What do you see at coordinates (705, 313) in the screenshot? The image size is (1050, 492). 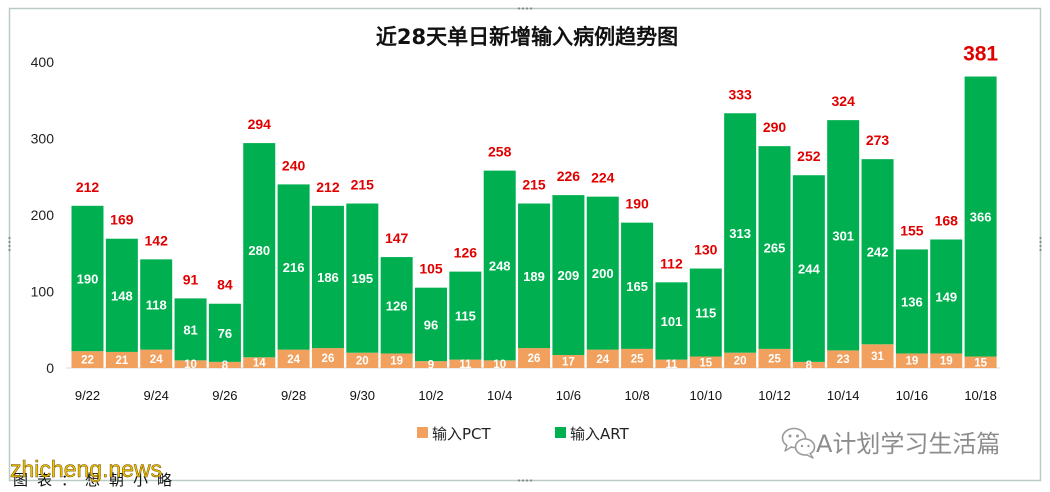 I see `art-value-label: 115` at bounding box center [705, 313].